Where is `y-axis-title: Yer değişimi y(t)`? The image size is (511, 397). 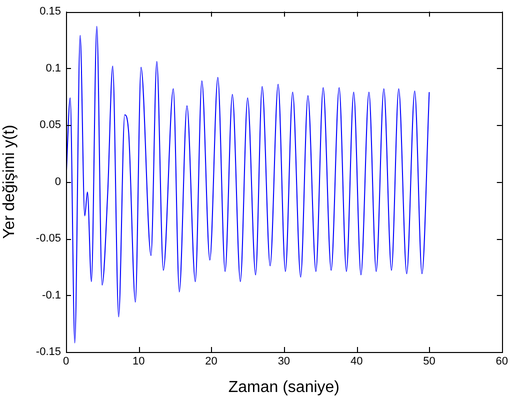 y-axis-title: Yer değişimi y(t) is located at coordinates (9, 181).